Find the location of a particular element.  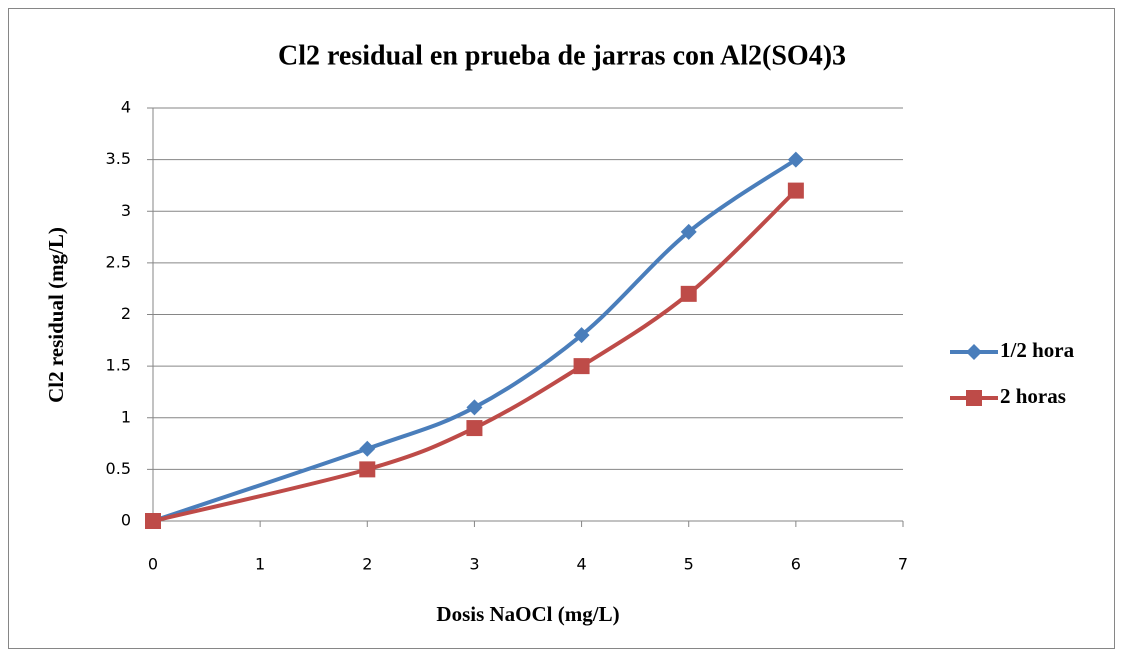

y-tick-label: 1.5 is located at coordinates (118, 365).